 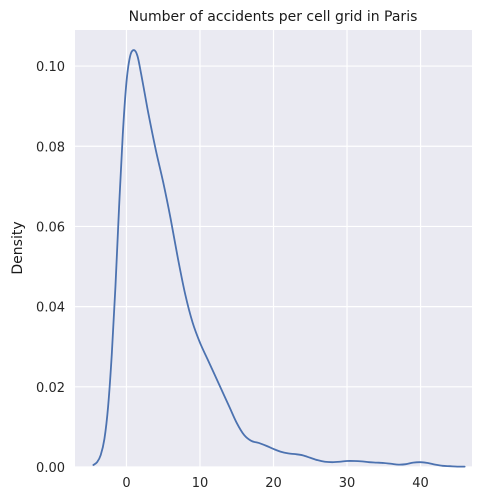 I want to click on x-tick-label: 10, so click(x=200, y=483).